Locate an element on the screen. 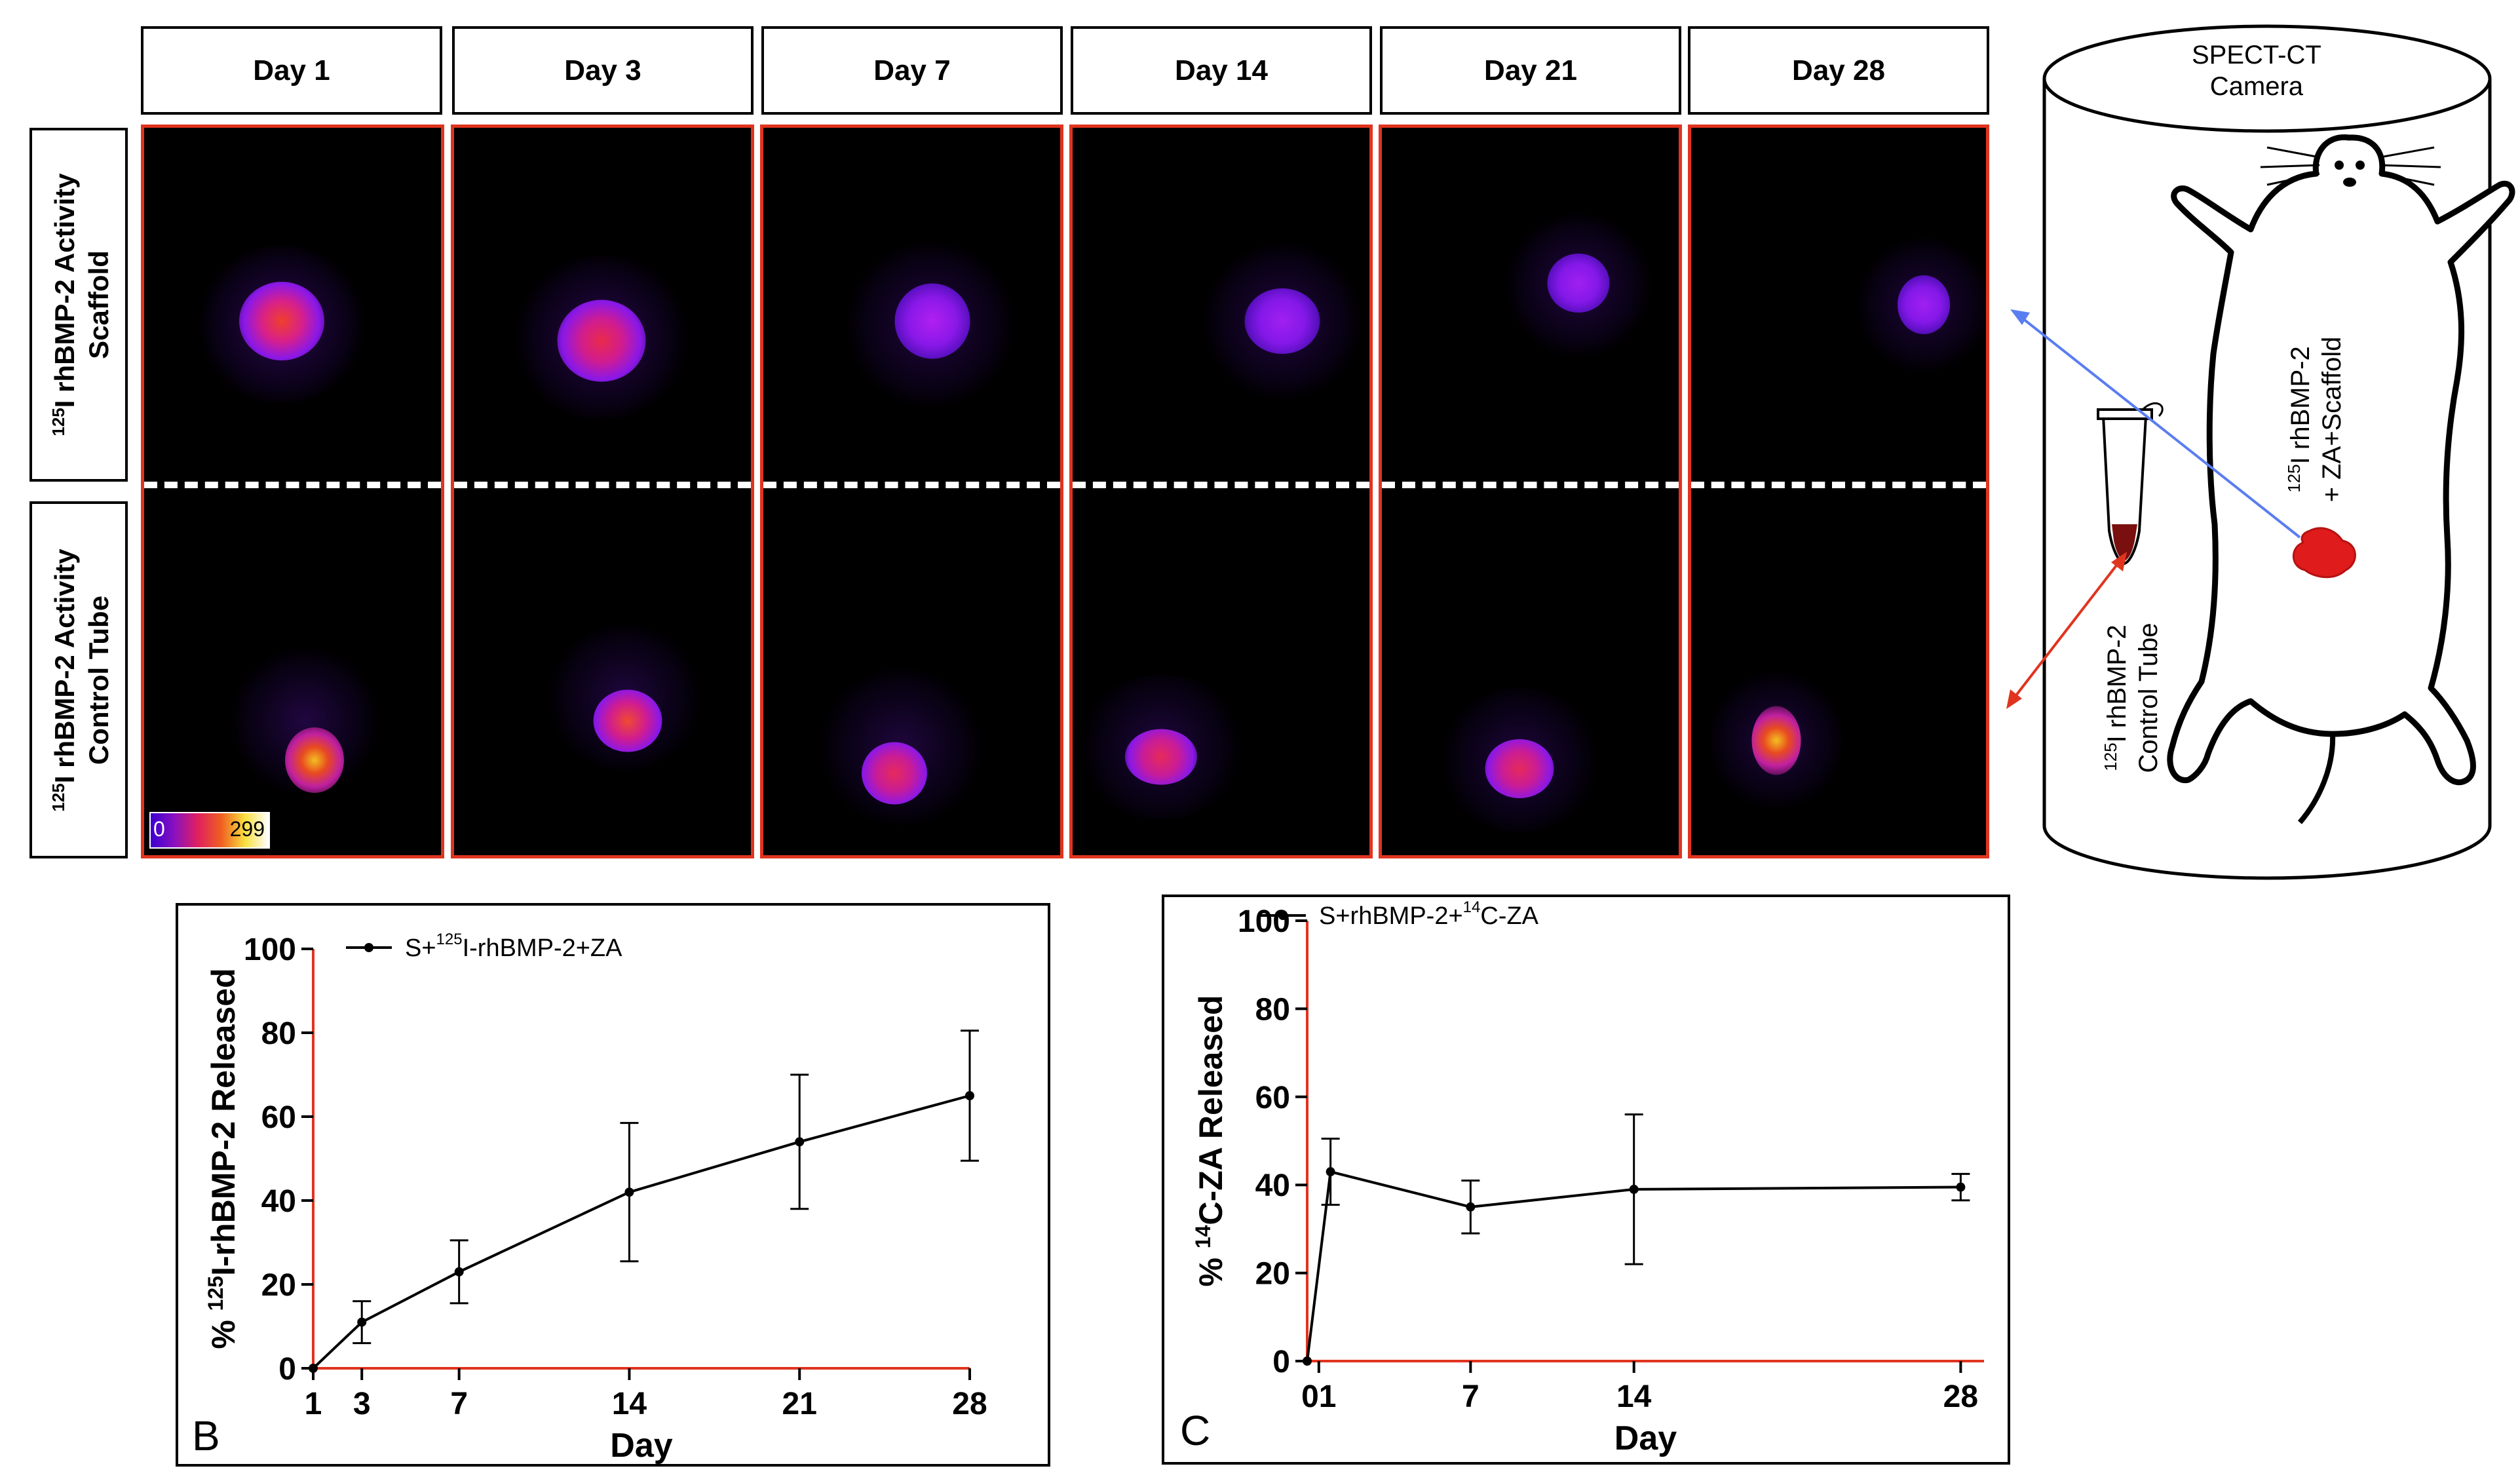 Image resolution: width=2520 pixels, height=1481 pixels. colorbar-min: 0 is located at coordinates (159, 829).